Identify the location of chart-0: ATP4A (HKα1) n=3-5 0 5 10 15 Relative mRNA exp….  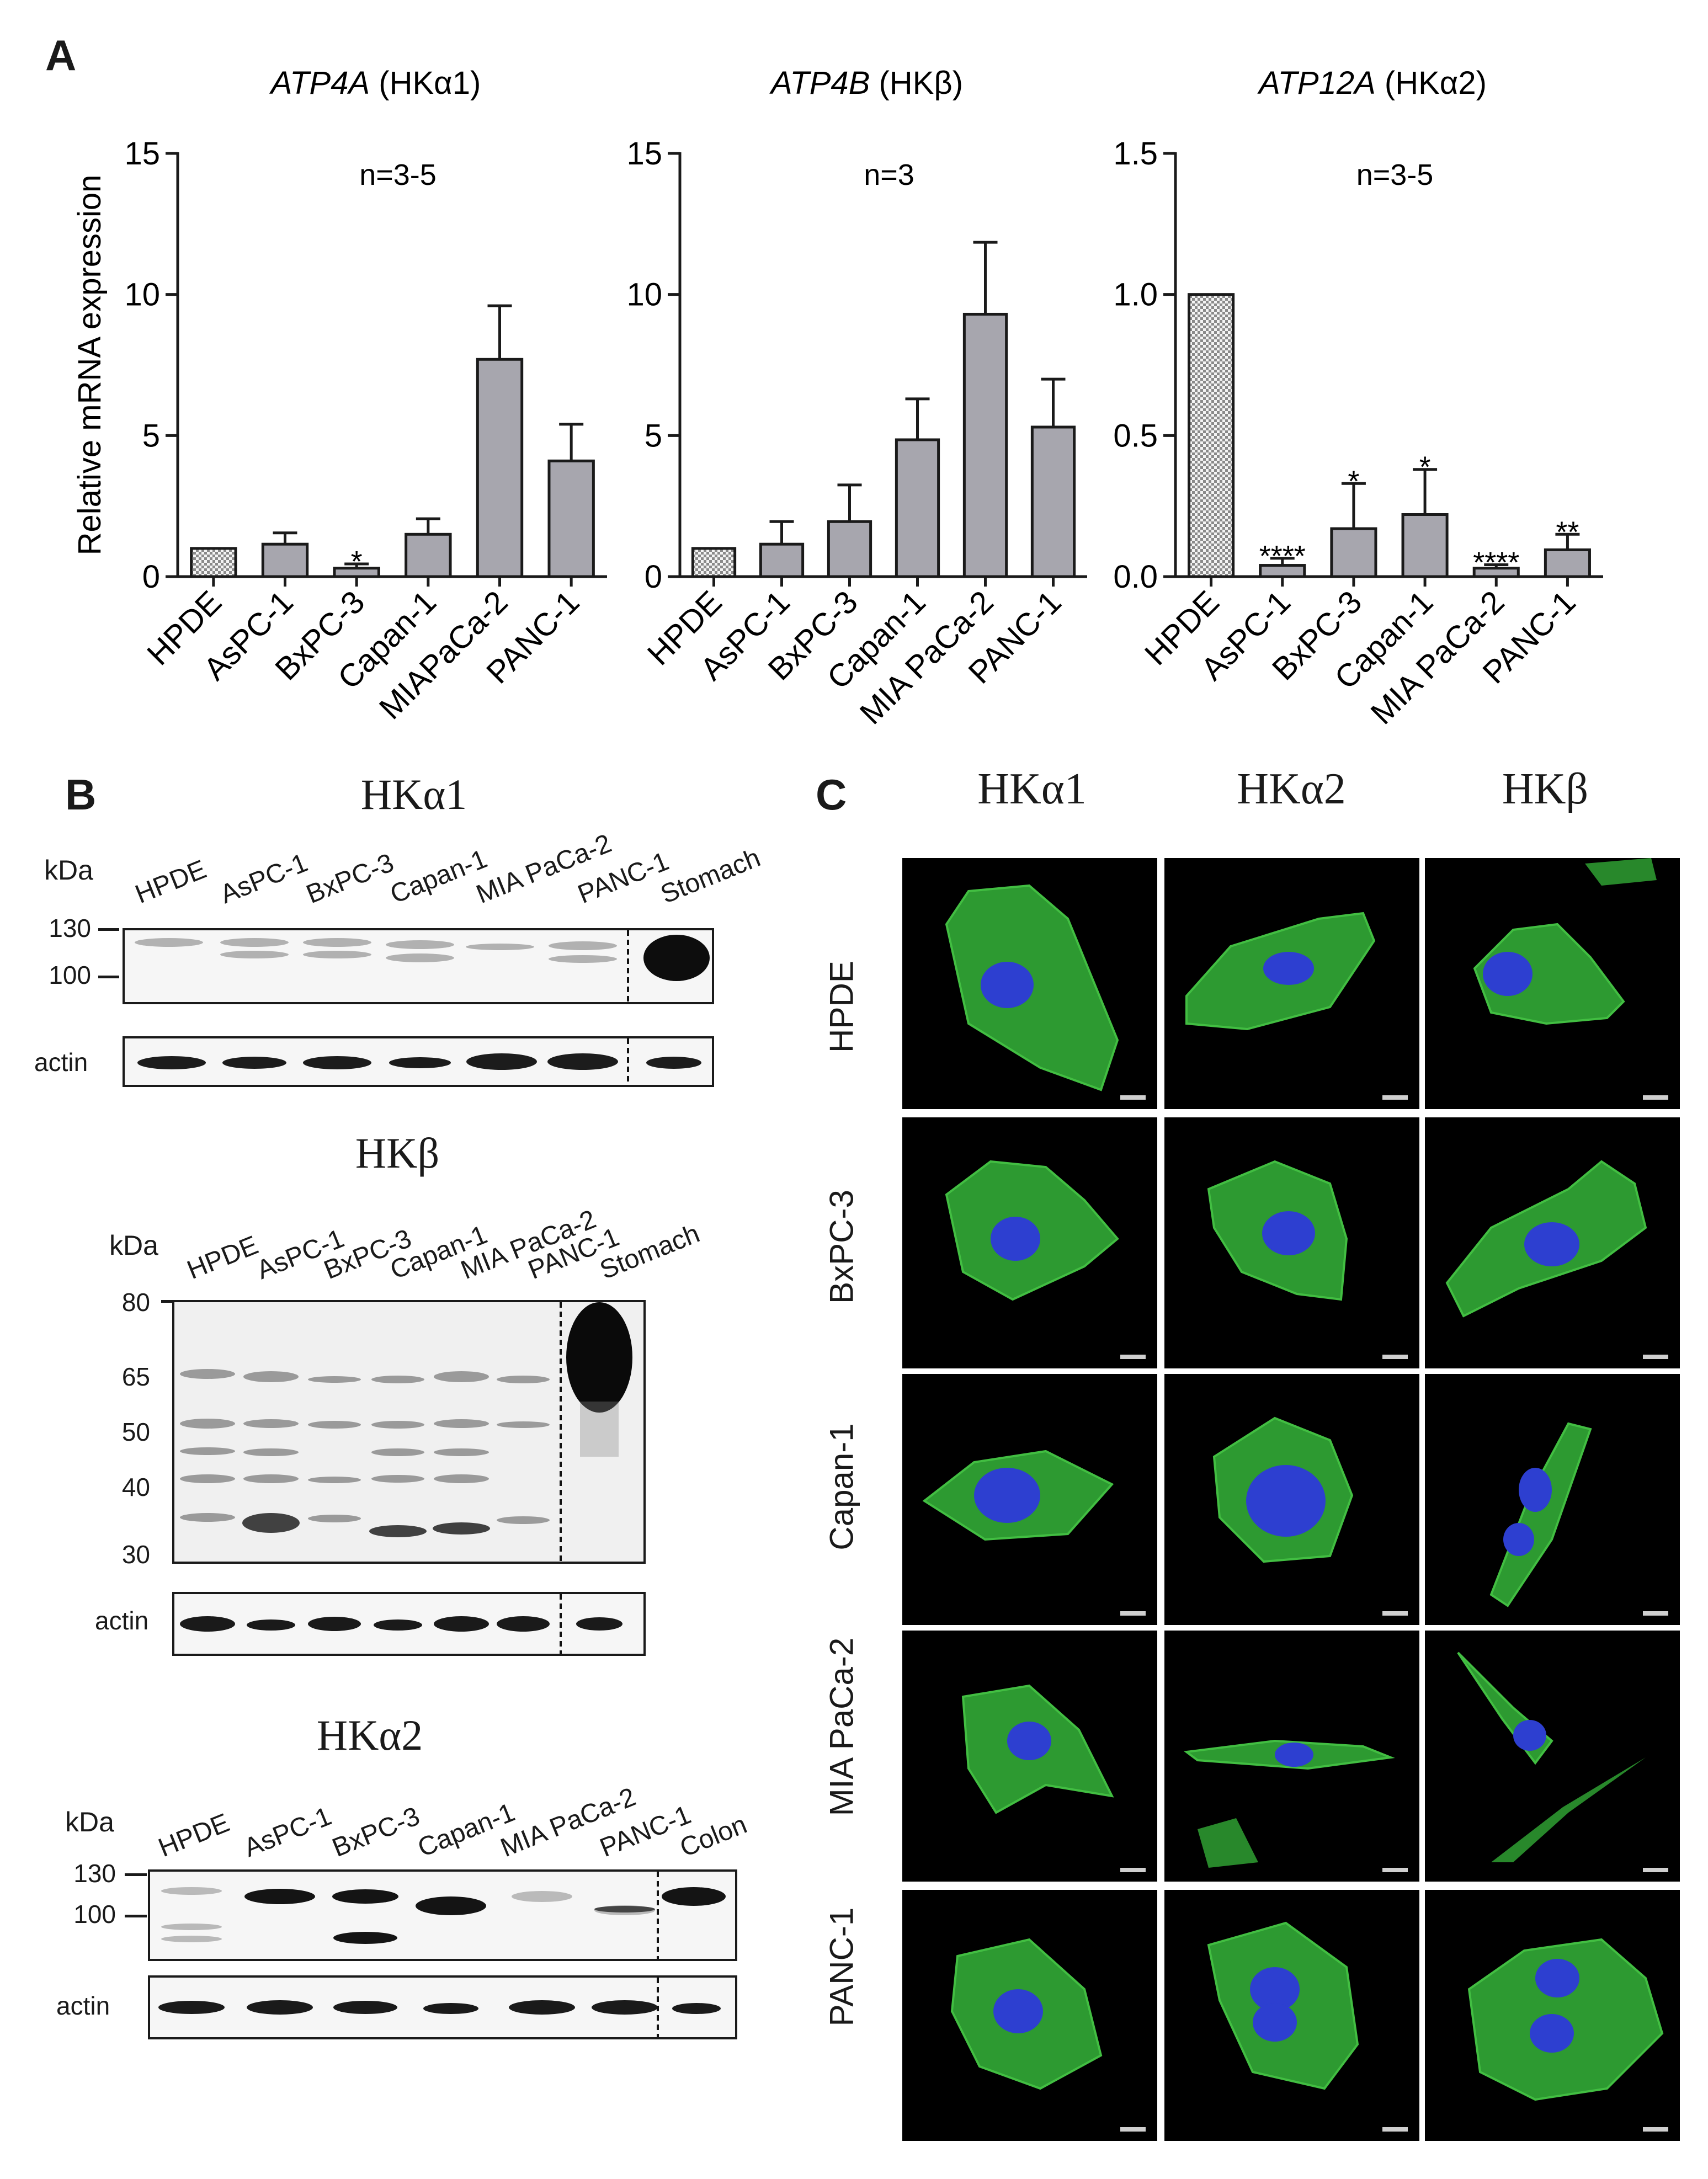
(339, 395).